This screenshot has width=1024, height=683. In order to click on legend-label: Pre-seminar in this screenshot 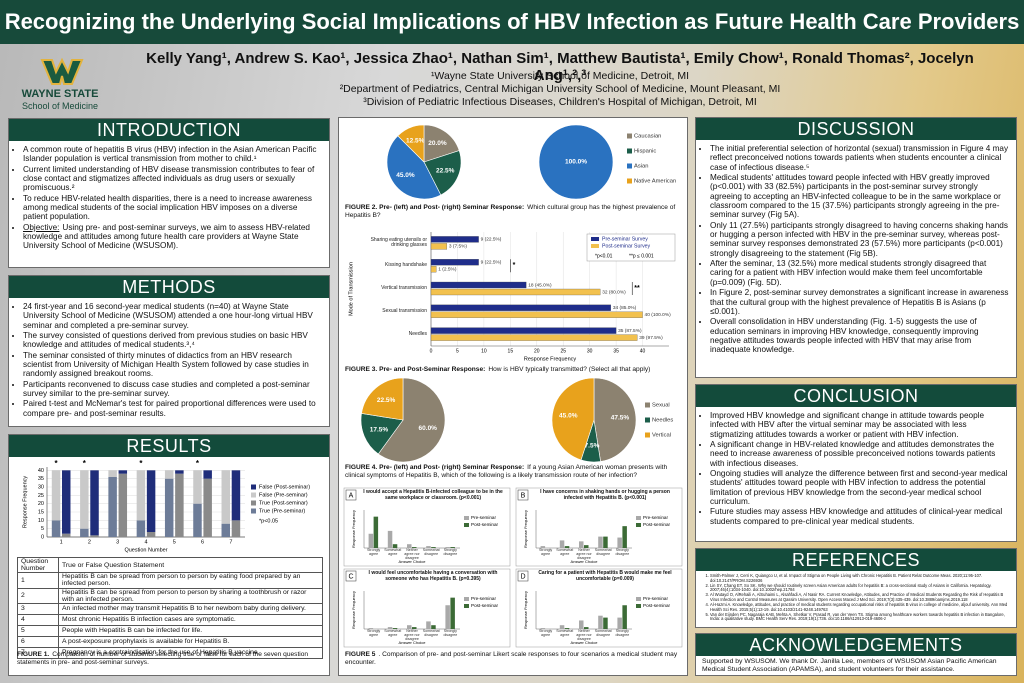, I will do `click(655, 517)`.